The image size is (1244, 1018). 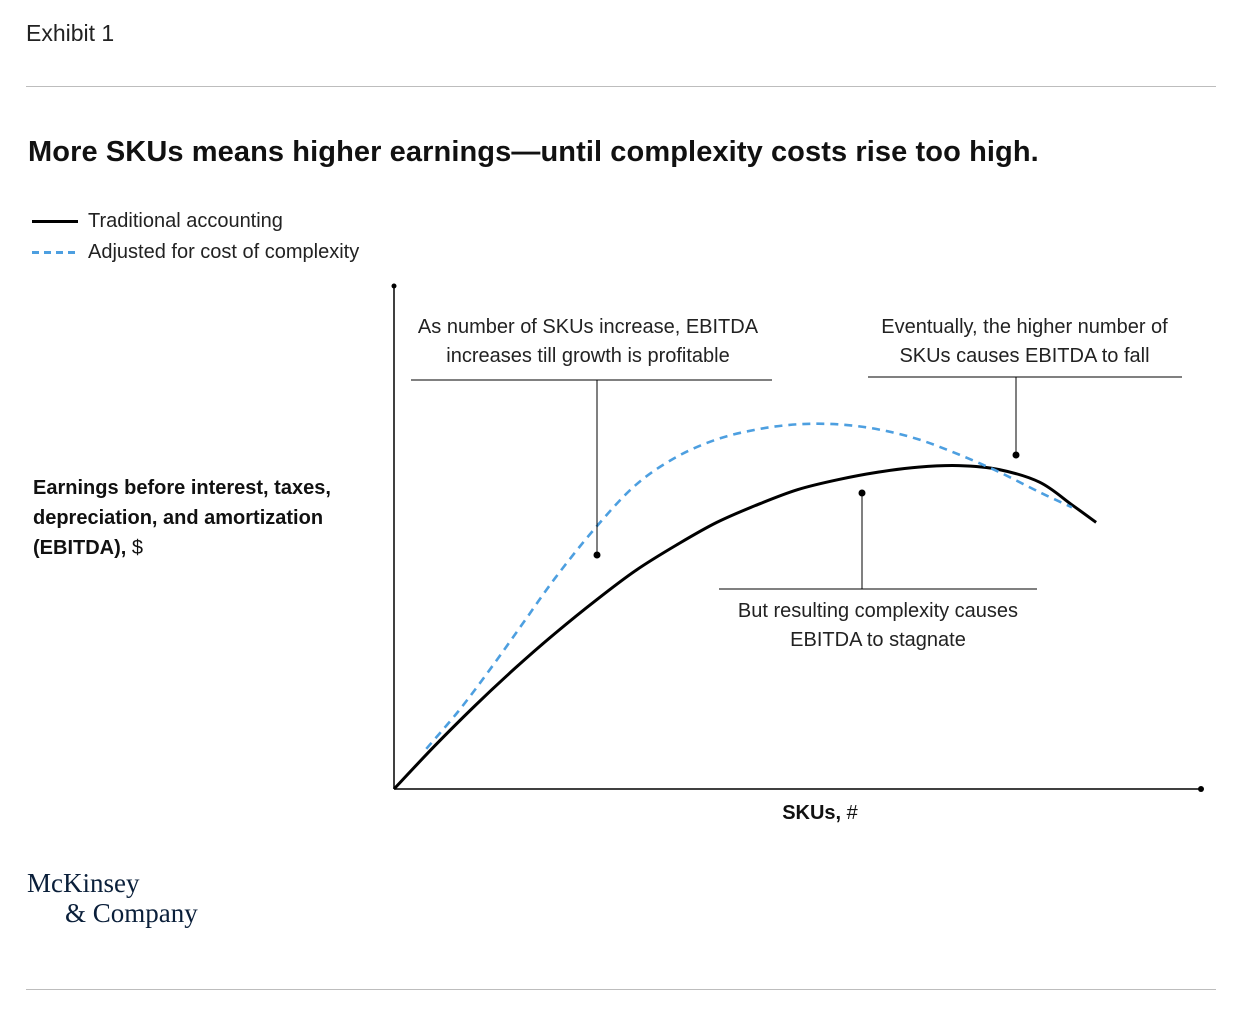 I want to click on legend-swatch-solid, so click(x=55, y=221).